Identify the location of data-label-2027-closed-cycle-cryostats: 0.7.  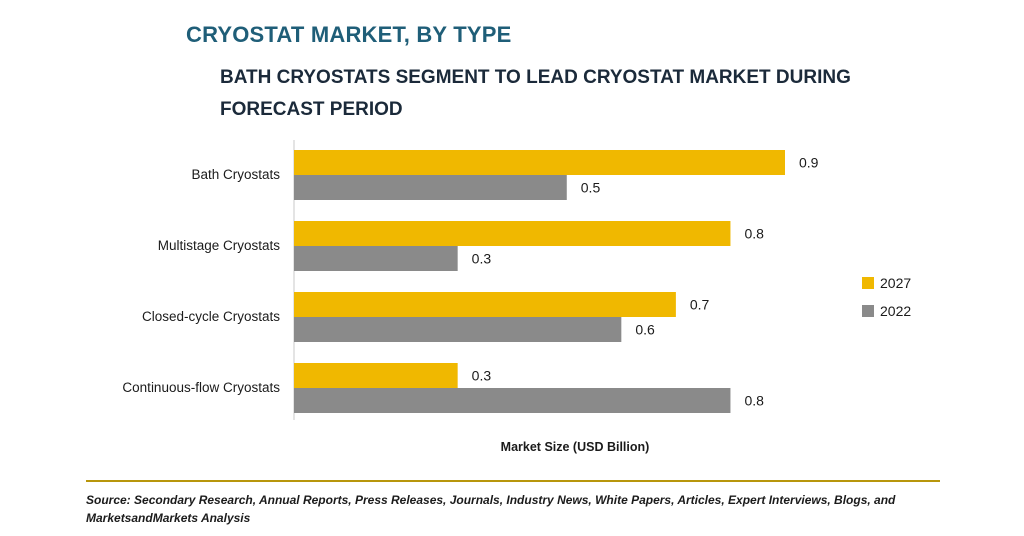
(700, 305).